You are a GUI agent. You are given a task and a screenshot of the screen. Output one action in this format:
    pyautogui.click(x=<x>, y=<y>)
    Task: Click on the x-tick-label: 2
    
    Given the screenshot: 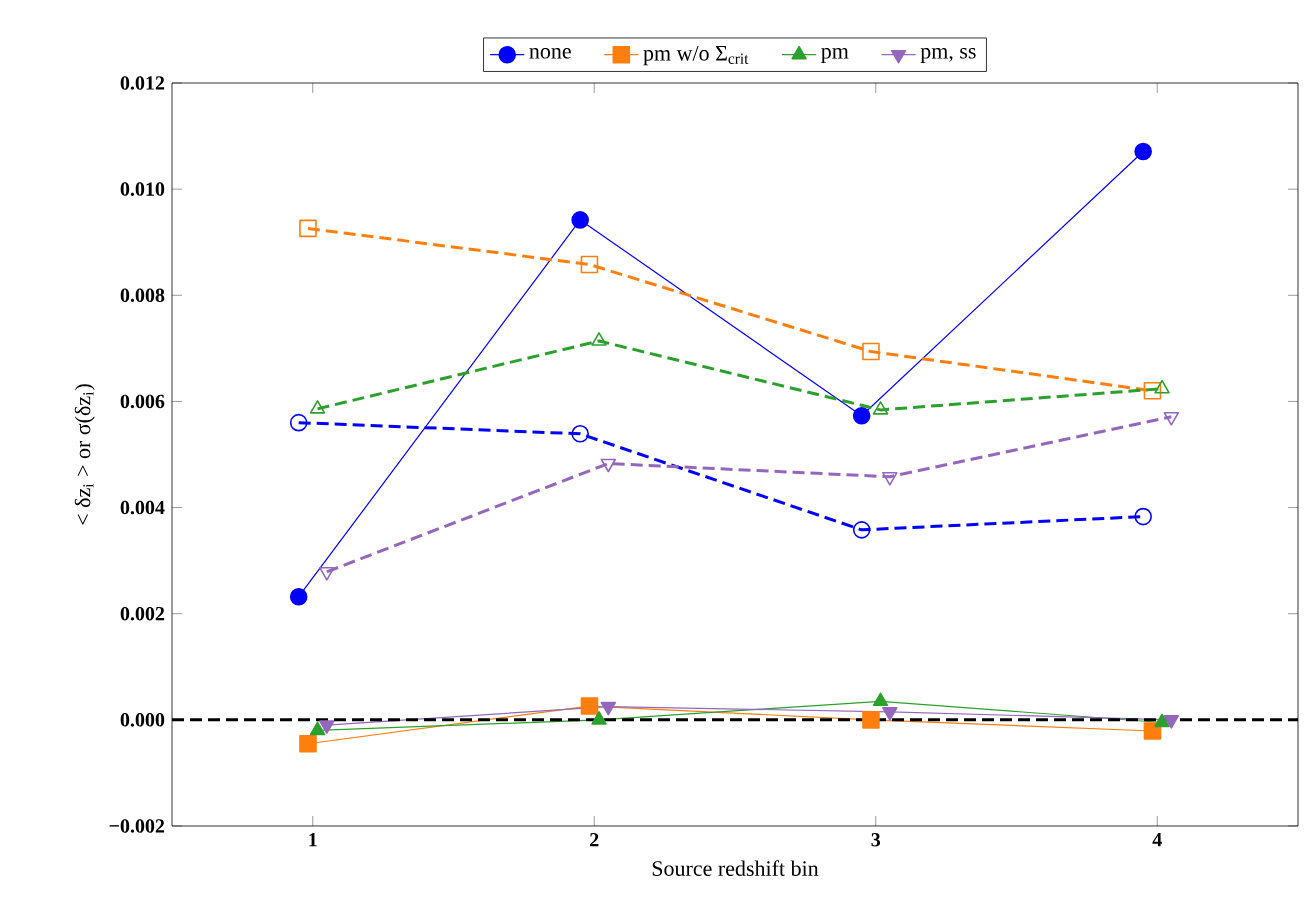 What is the action you would take?
    pyautogui.click(x=594, y=840)
    